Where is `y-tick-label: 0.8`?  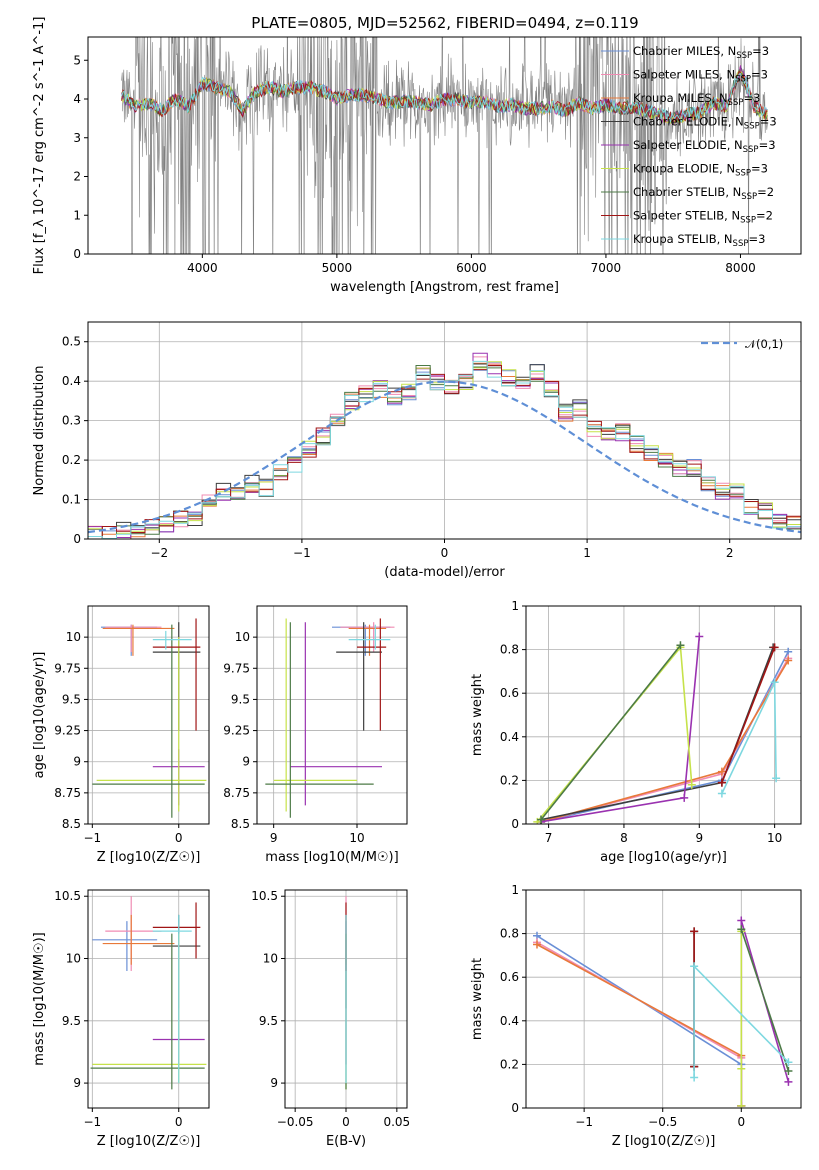
y-tick-label: 0.8 is located at coordinates (509, 650).